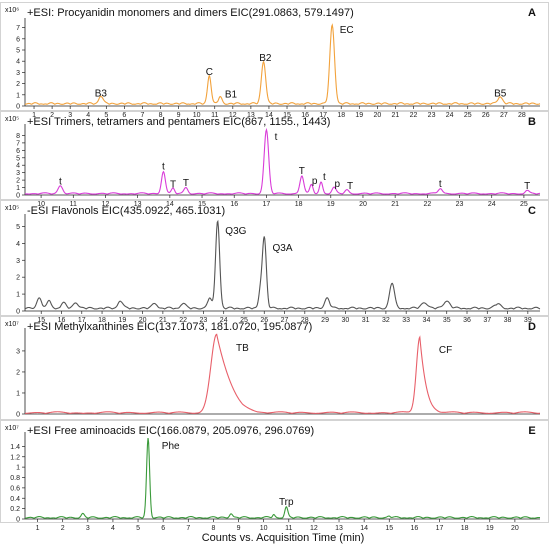 The width and height of the screenshot is (550, 549). What do you see at coordinates (490, 528) in the screenshot?
I see `x-tick-label: 19` at bounding box center [490, 528].